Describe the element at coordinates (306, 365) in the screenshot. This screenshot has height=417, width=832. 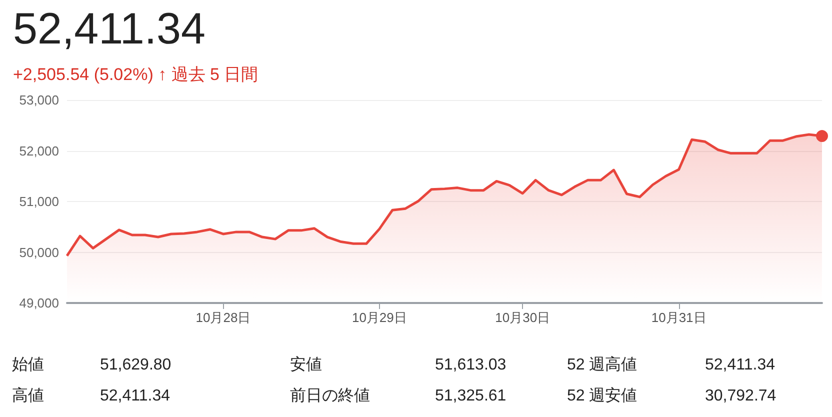
I see `text: 安値` at that location.